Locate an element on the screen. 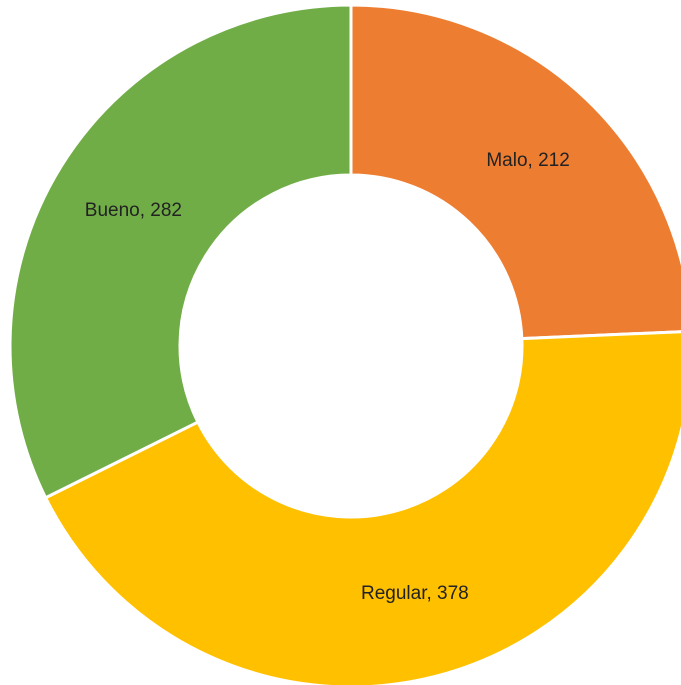  data-label: Regular, 378 is located at coordinates (415, 593).